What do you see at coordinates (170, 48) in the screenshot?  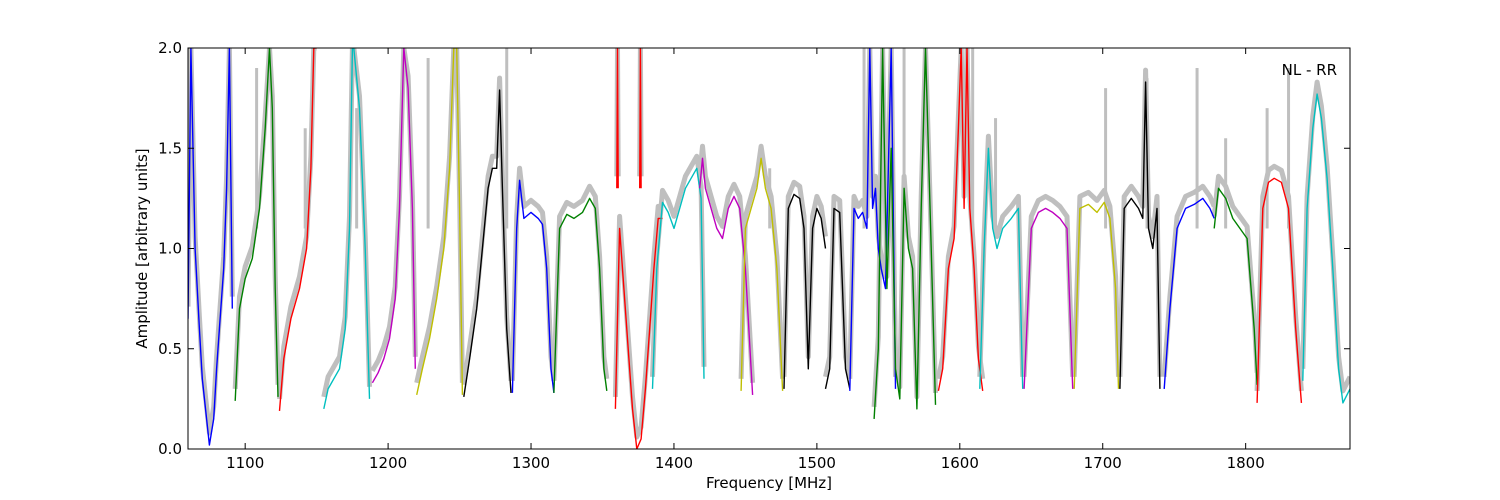 I see `y-tick-label: 2.0` at bounding box center [170, 48].